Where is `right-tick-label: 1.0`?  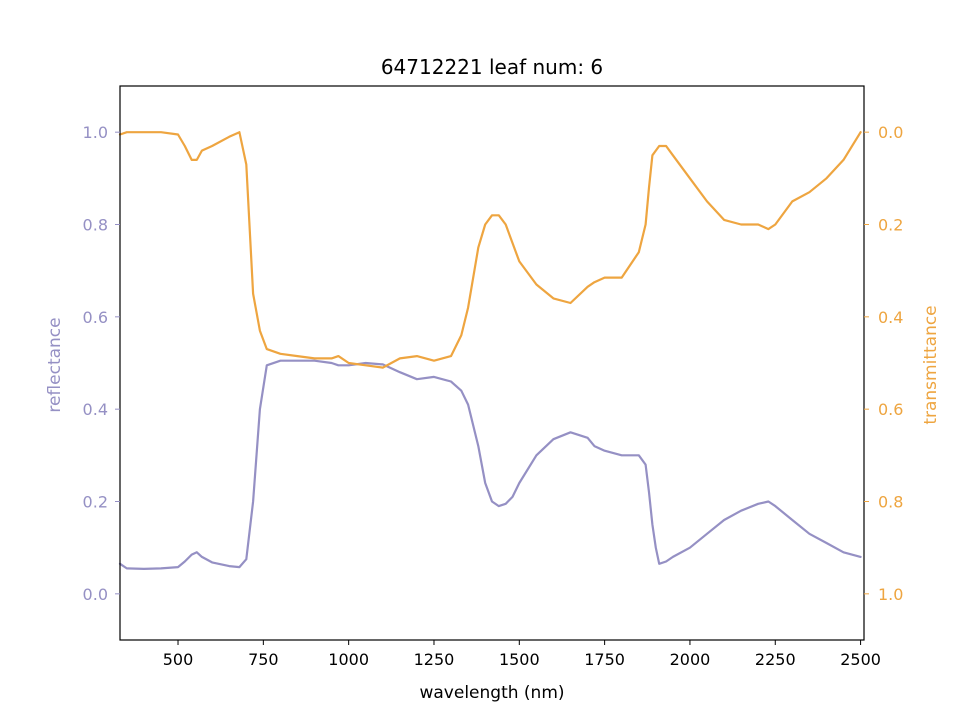 right-tick-label: 1.0 is located at coordinates (890, 594).